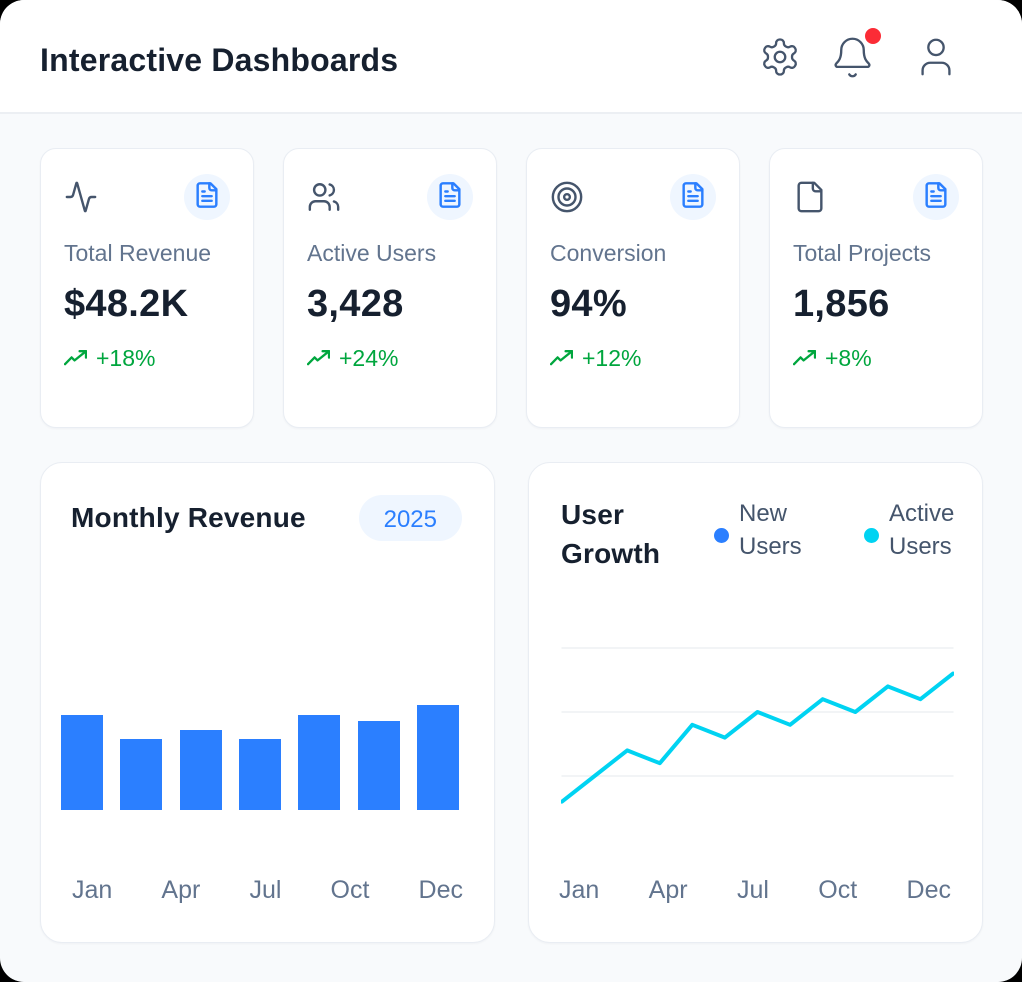  What do you see at coordinates (873, 36) in the screenshot?
I see `notification-badge` at bounding box center [873, 36].